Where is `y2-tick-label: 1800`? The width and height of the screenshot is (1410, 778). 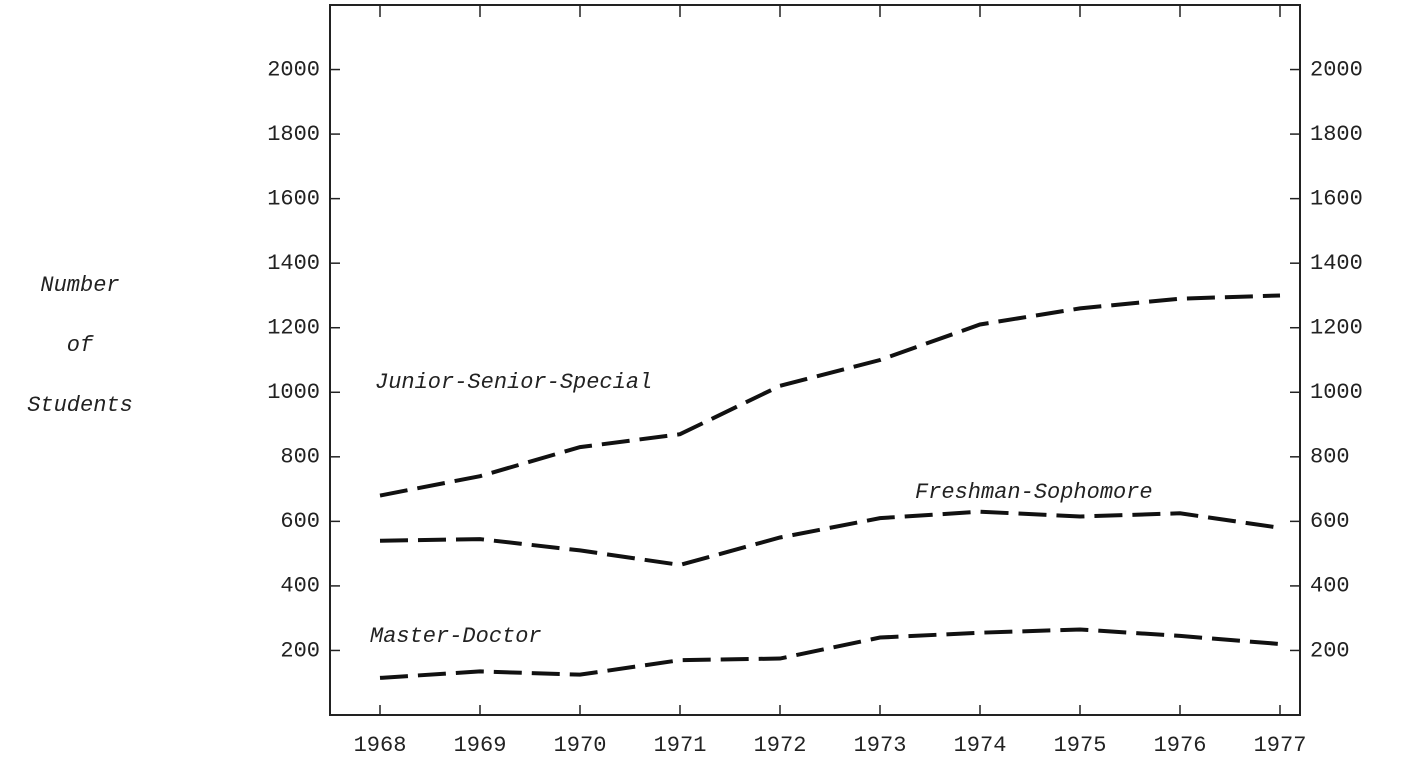 y2-tick-label: 1800 is located at coordinates (1336, 134).